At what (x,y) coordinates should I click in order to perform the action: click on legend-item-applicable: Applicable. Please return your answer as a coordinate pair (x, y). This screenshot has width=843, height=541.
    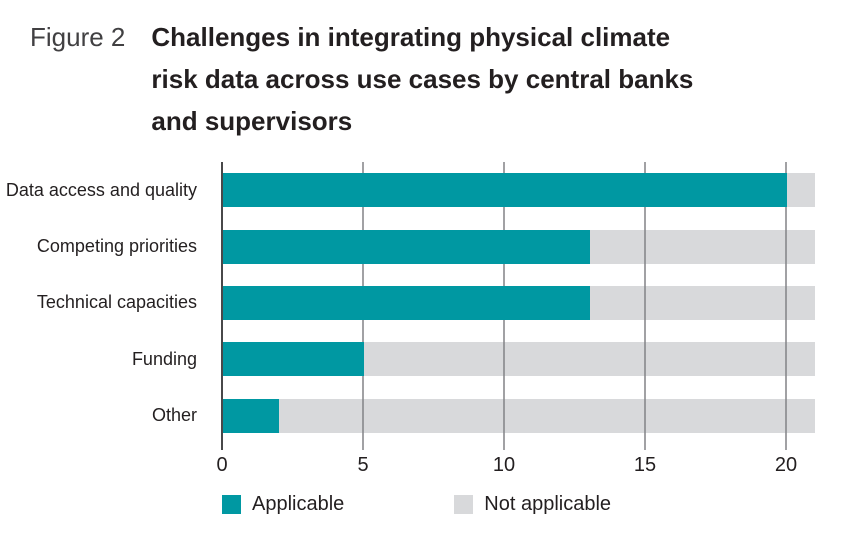
    Looking at the image, I should click on (283, 504).